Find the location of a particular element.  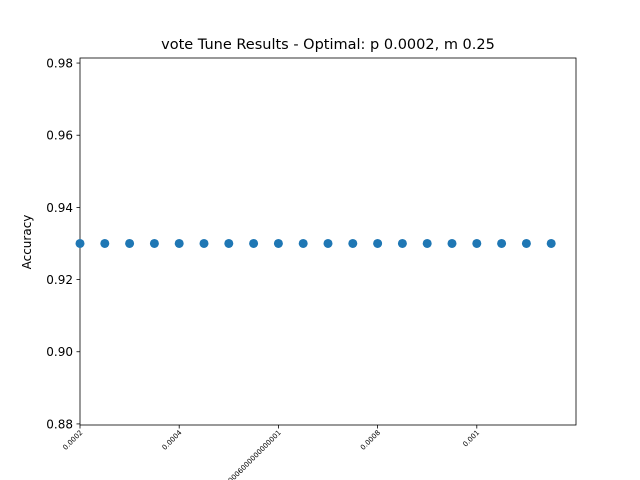

y-tick-label: 0.98 is located at coordinates (59, 64).